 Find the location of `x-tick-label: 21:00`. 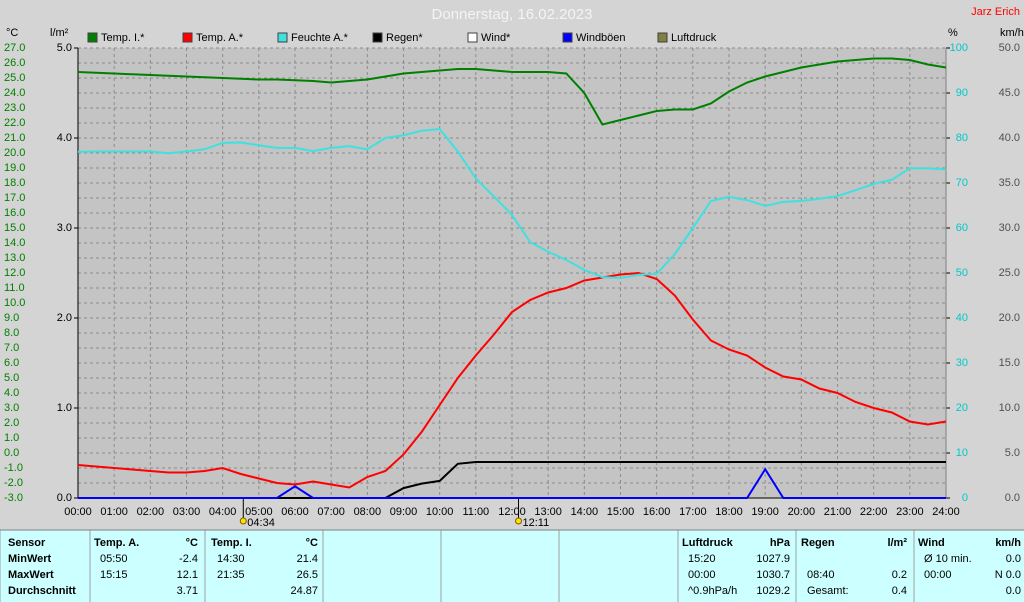

x-tick-label: 21:00 is located at coordinates (838, 512).